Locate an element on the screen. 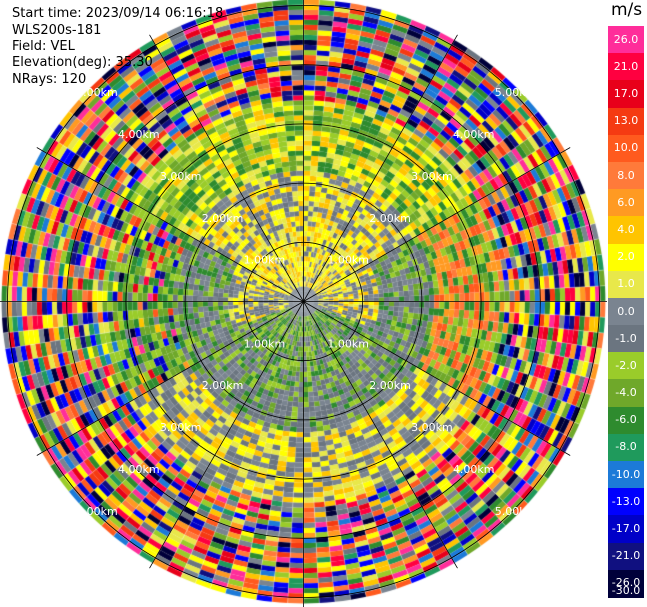 Image resolution: width=647 pixels, height=607 pixels. start-time-label: Start time: 2023/09/14 06:16:18 is located at coordinates (118, 13).